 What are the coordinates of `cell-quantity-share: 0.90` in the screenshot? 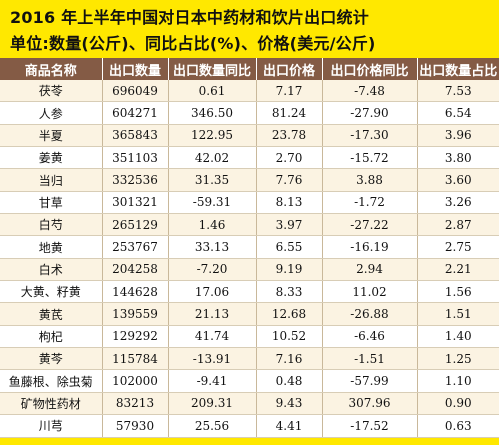 It's located at (457, 404).